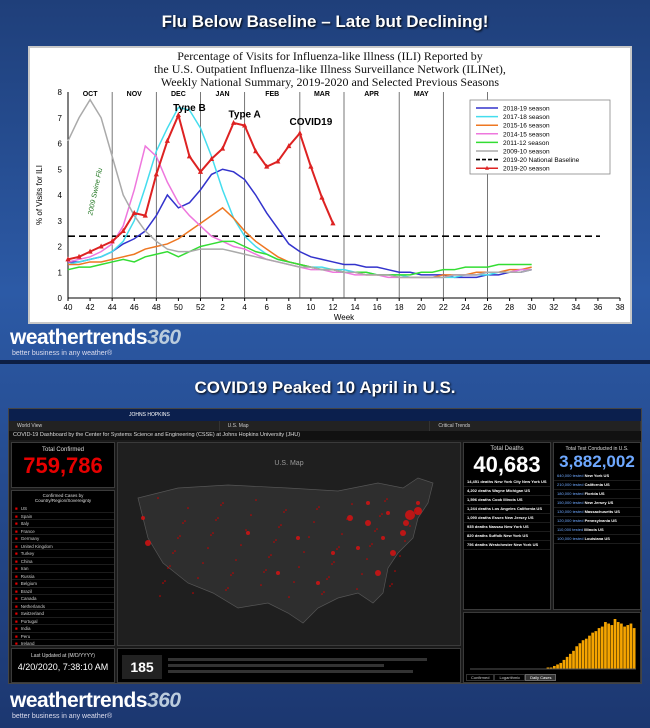 This screenshot has width=650, height=728. Describe the element at coordinates (32, 606) in the screenshot. I see `country-name: Netherlands` at that location.